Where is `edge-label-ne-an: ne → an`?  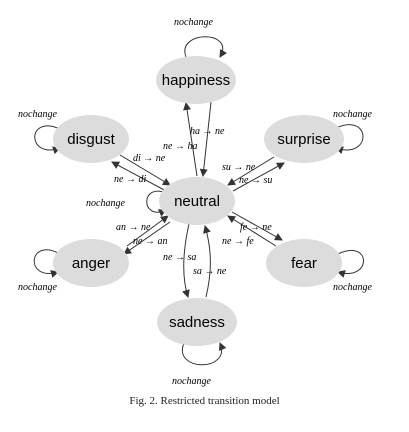
edge-label-ne-an: ne → an is located at coordinates (150, 241).